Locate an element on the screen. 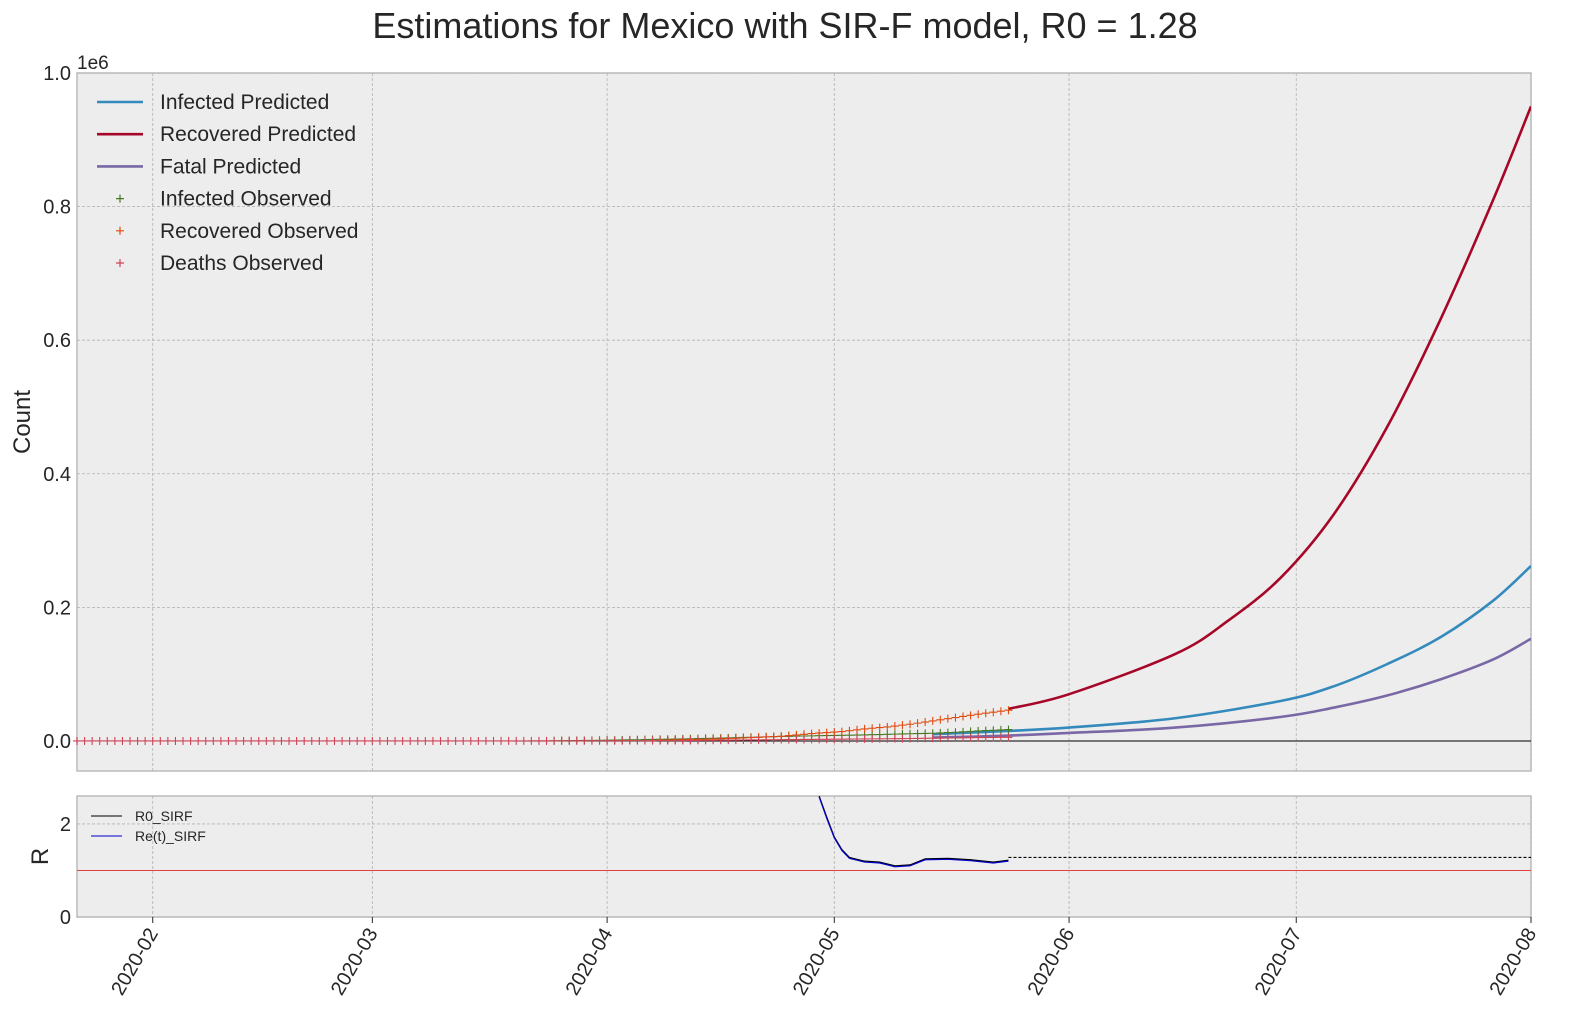 The width and height of the screenshot is (1571, 1016). y-tick-label: 0.6 is located at coordinates (57, 341).